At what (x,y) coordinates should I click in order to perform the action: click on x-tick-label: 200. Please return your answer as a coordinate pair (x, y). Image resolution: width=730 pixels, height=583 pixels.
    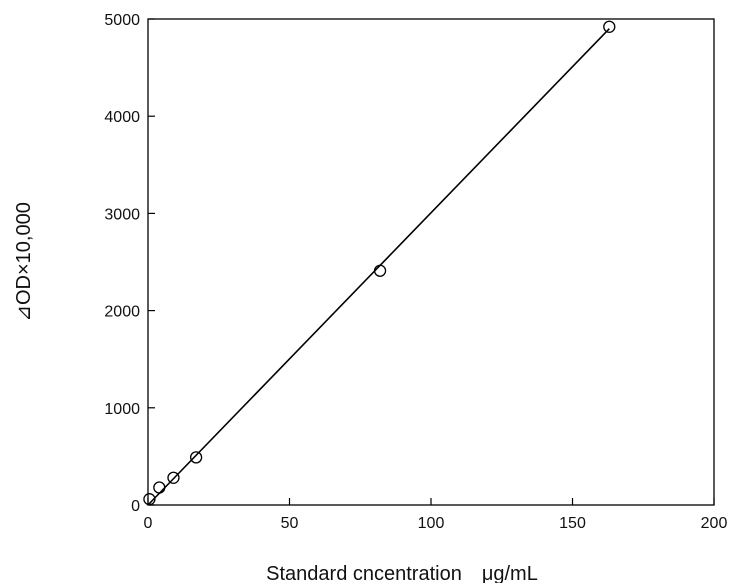
    Looking at the image, I should click on (714, 523).